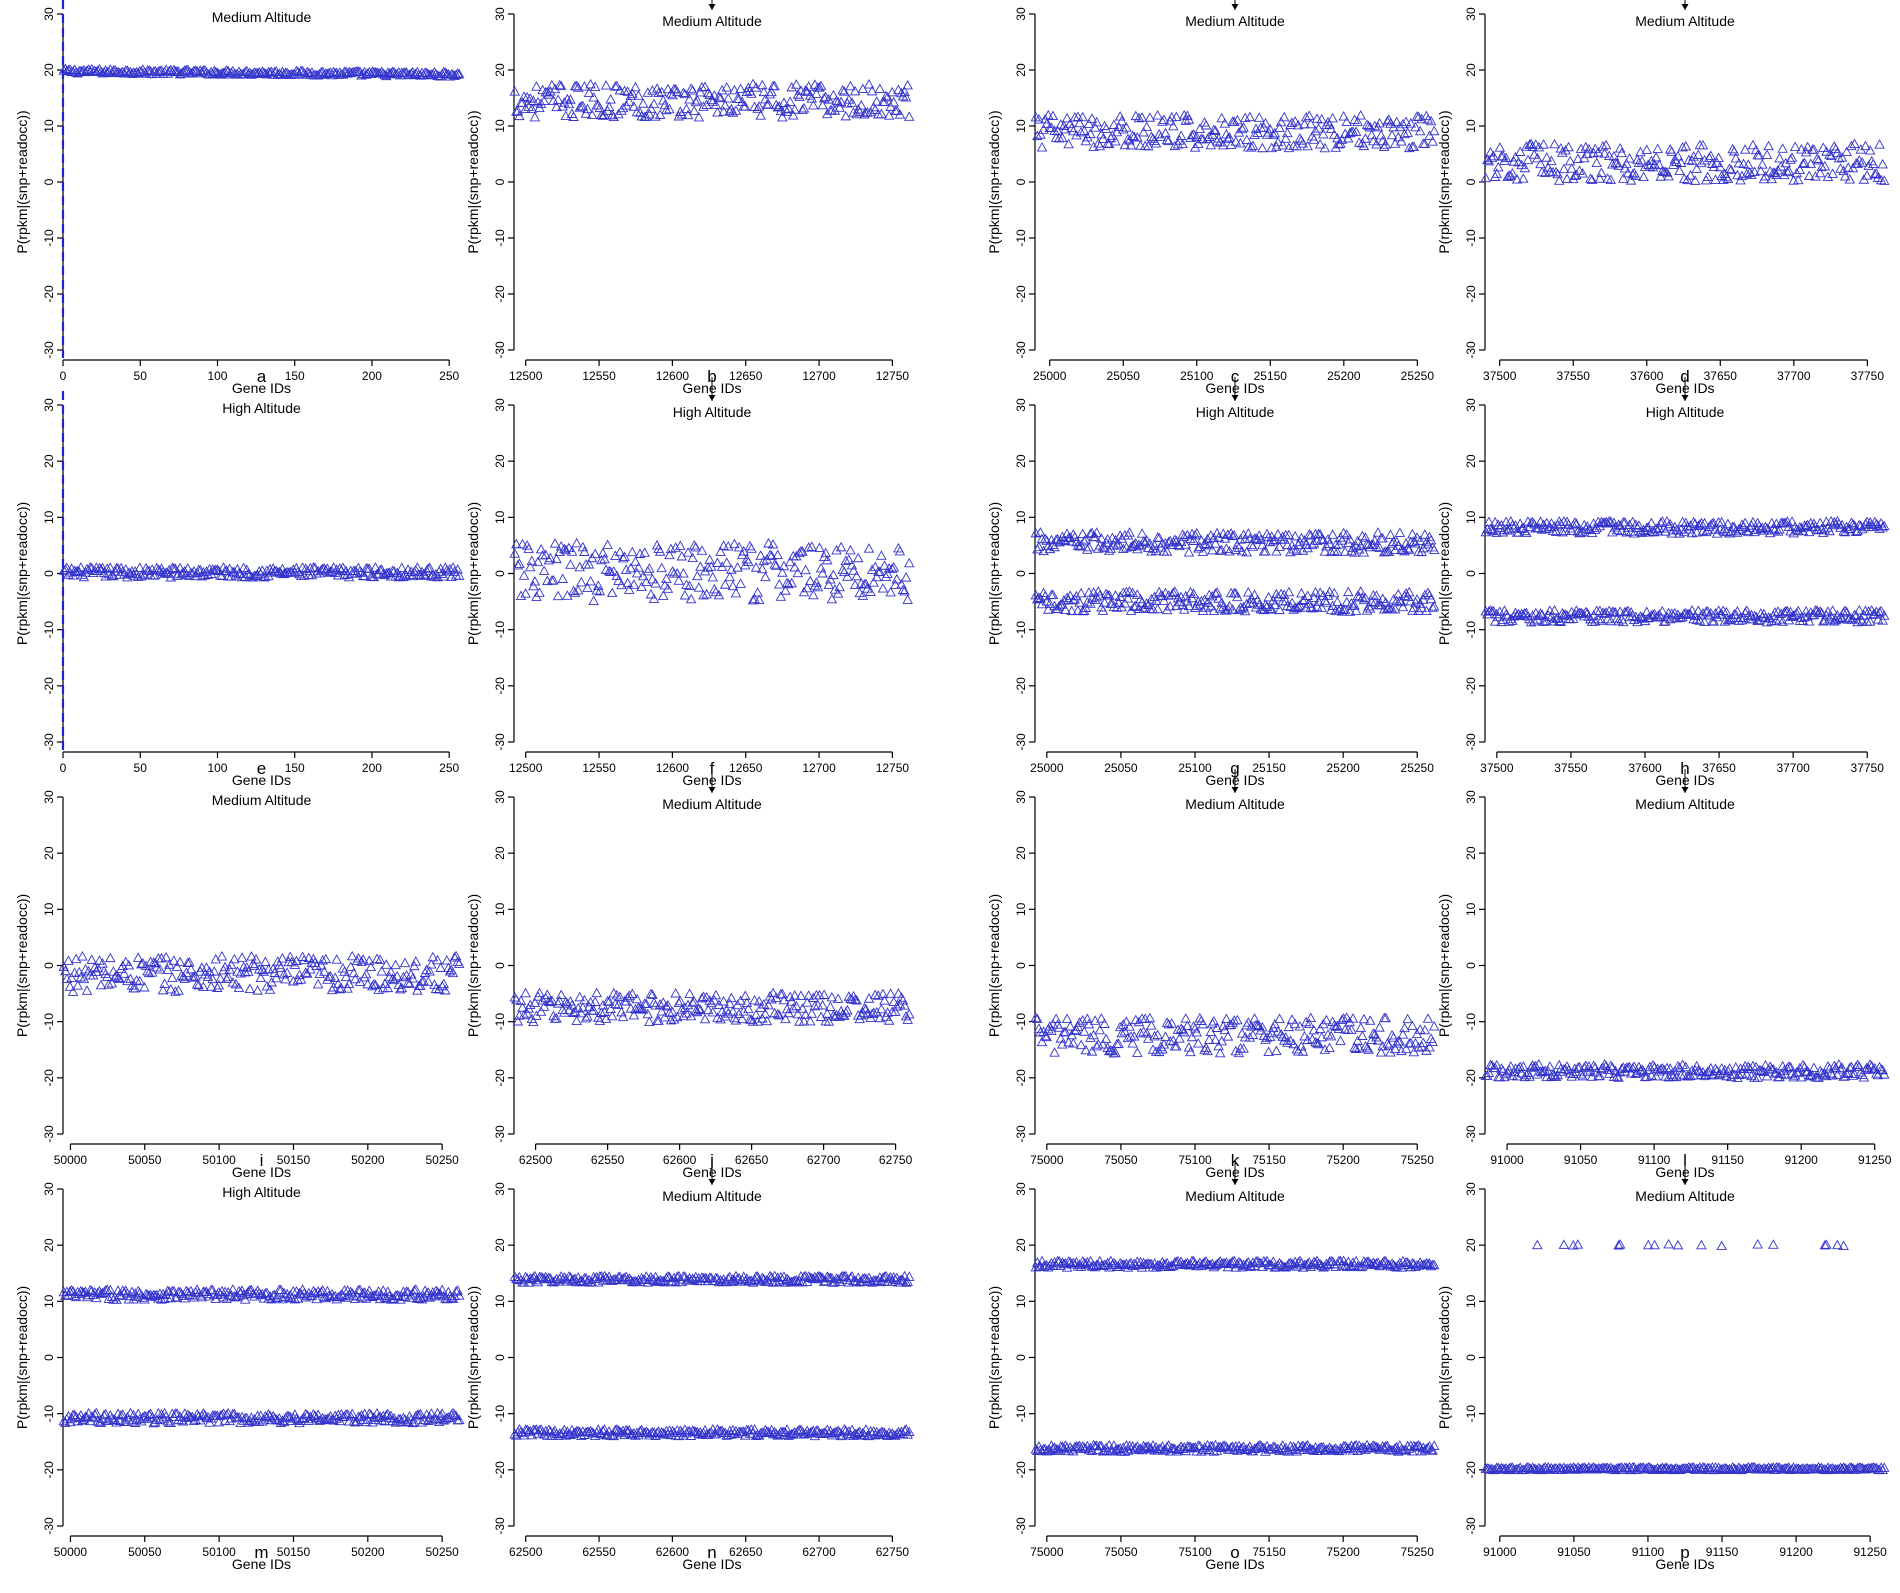 Image resolution: width=1900 pixels, height=1593 pixels. What do you see at coordinates (217, 768) in the screenshot?
I see `x-tick-label: 100` at bounding box center [217, 768].